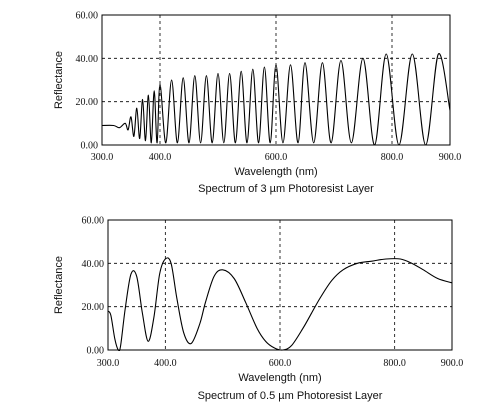 The image size is (500, 412). Describe the element at coordinates (290, 396) in the screenshot. I see `chart-caption: Spectrum of 0.5 µm Photoresist Layer` at that location.